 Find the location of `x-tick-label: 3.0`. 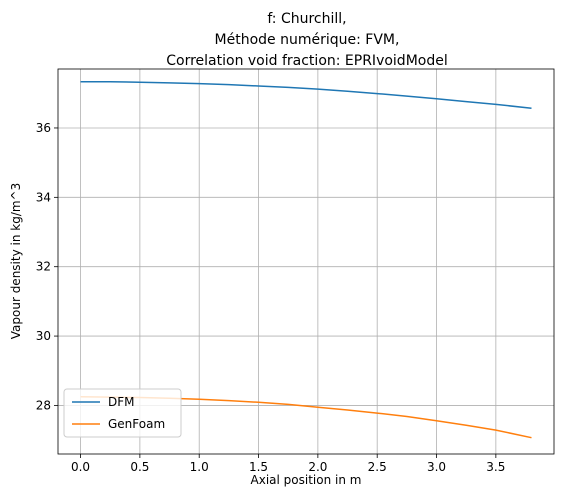

x-tick-label: 3.0 is located at coordinates (436, 467).